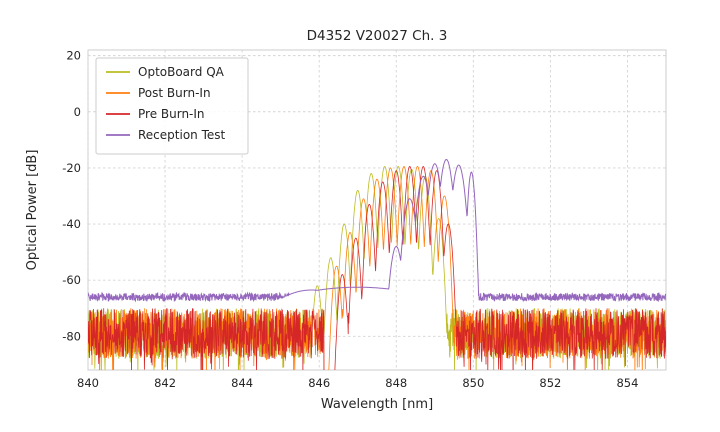 The image size is (720, 432). Describe the element at coordinates (181, 72) in the screenshot. I see `legend-label: OptoBoard QA` at that location.